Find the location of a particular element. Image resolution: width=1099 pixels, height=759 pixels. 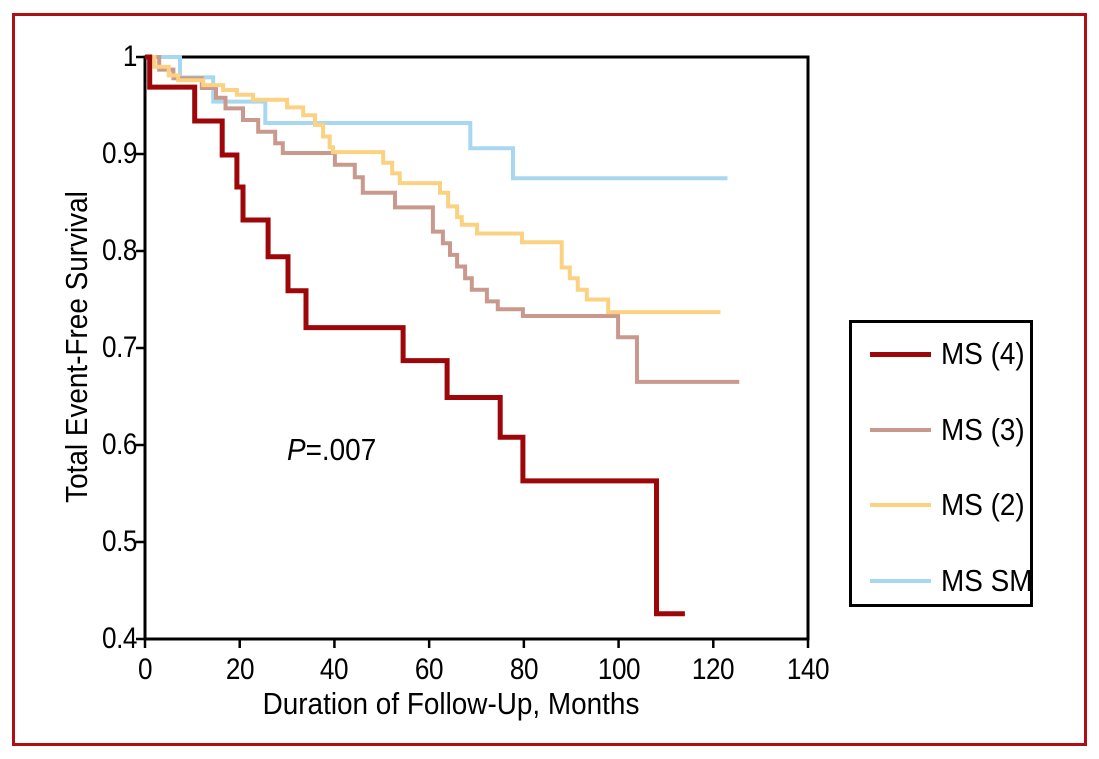

y-tick-label: 0.8 is located at coordinates (119, 250).